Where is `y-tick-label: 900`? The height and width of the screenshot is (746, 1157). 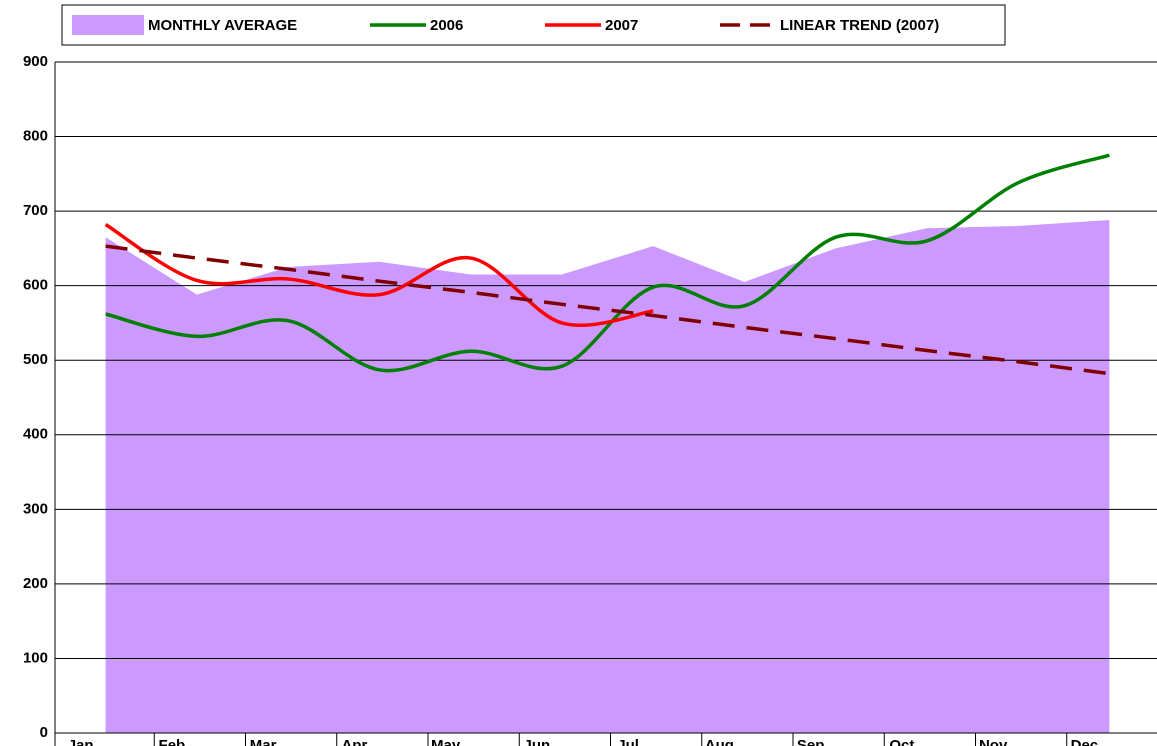 y-tick-label: 900 is located at coordinates (35, 61).